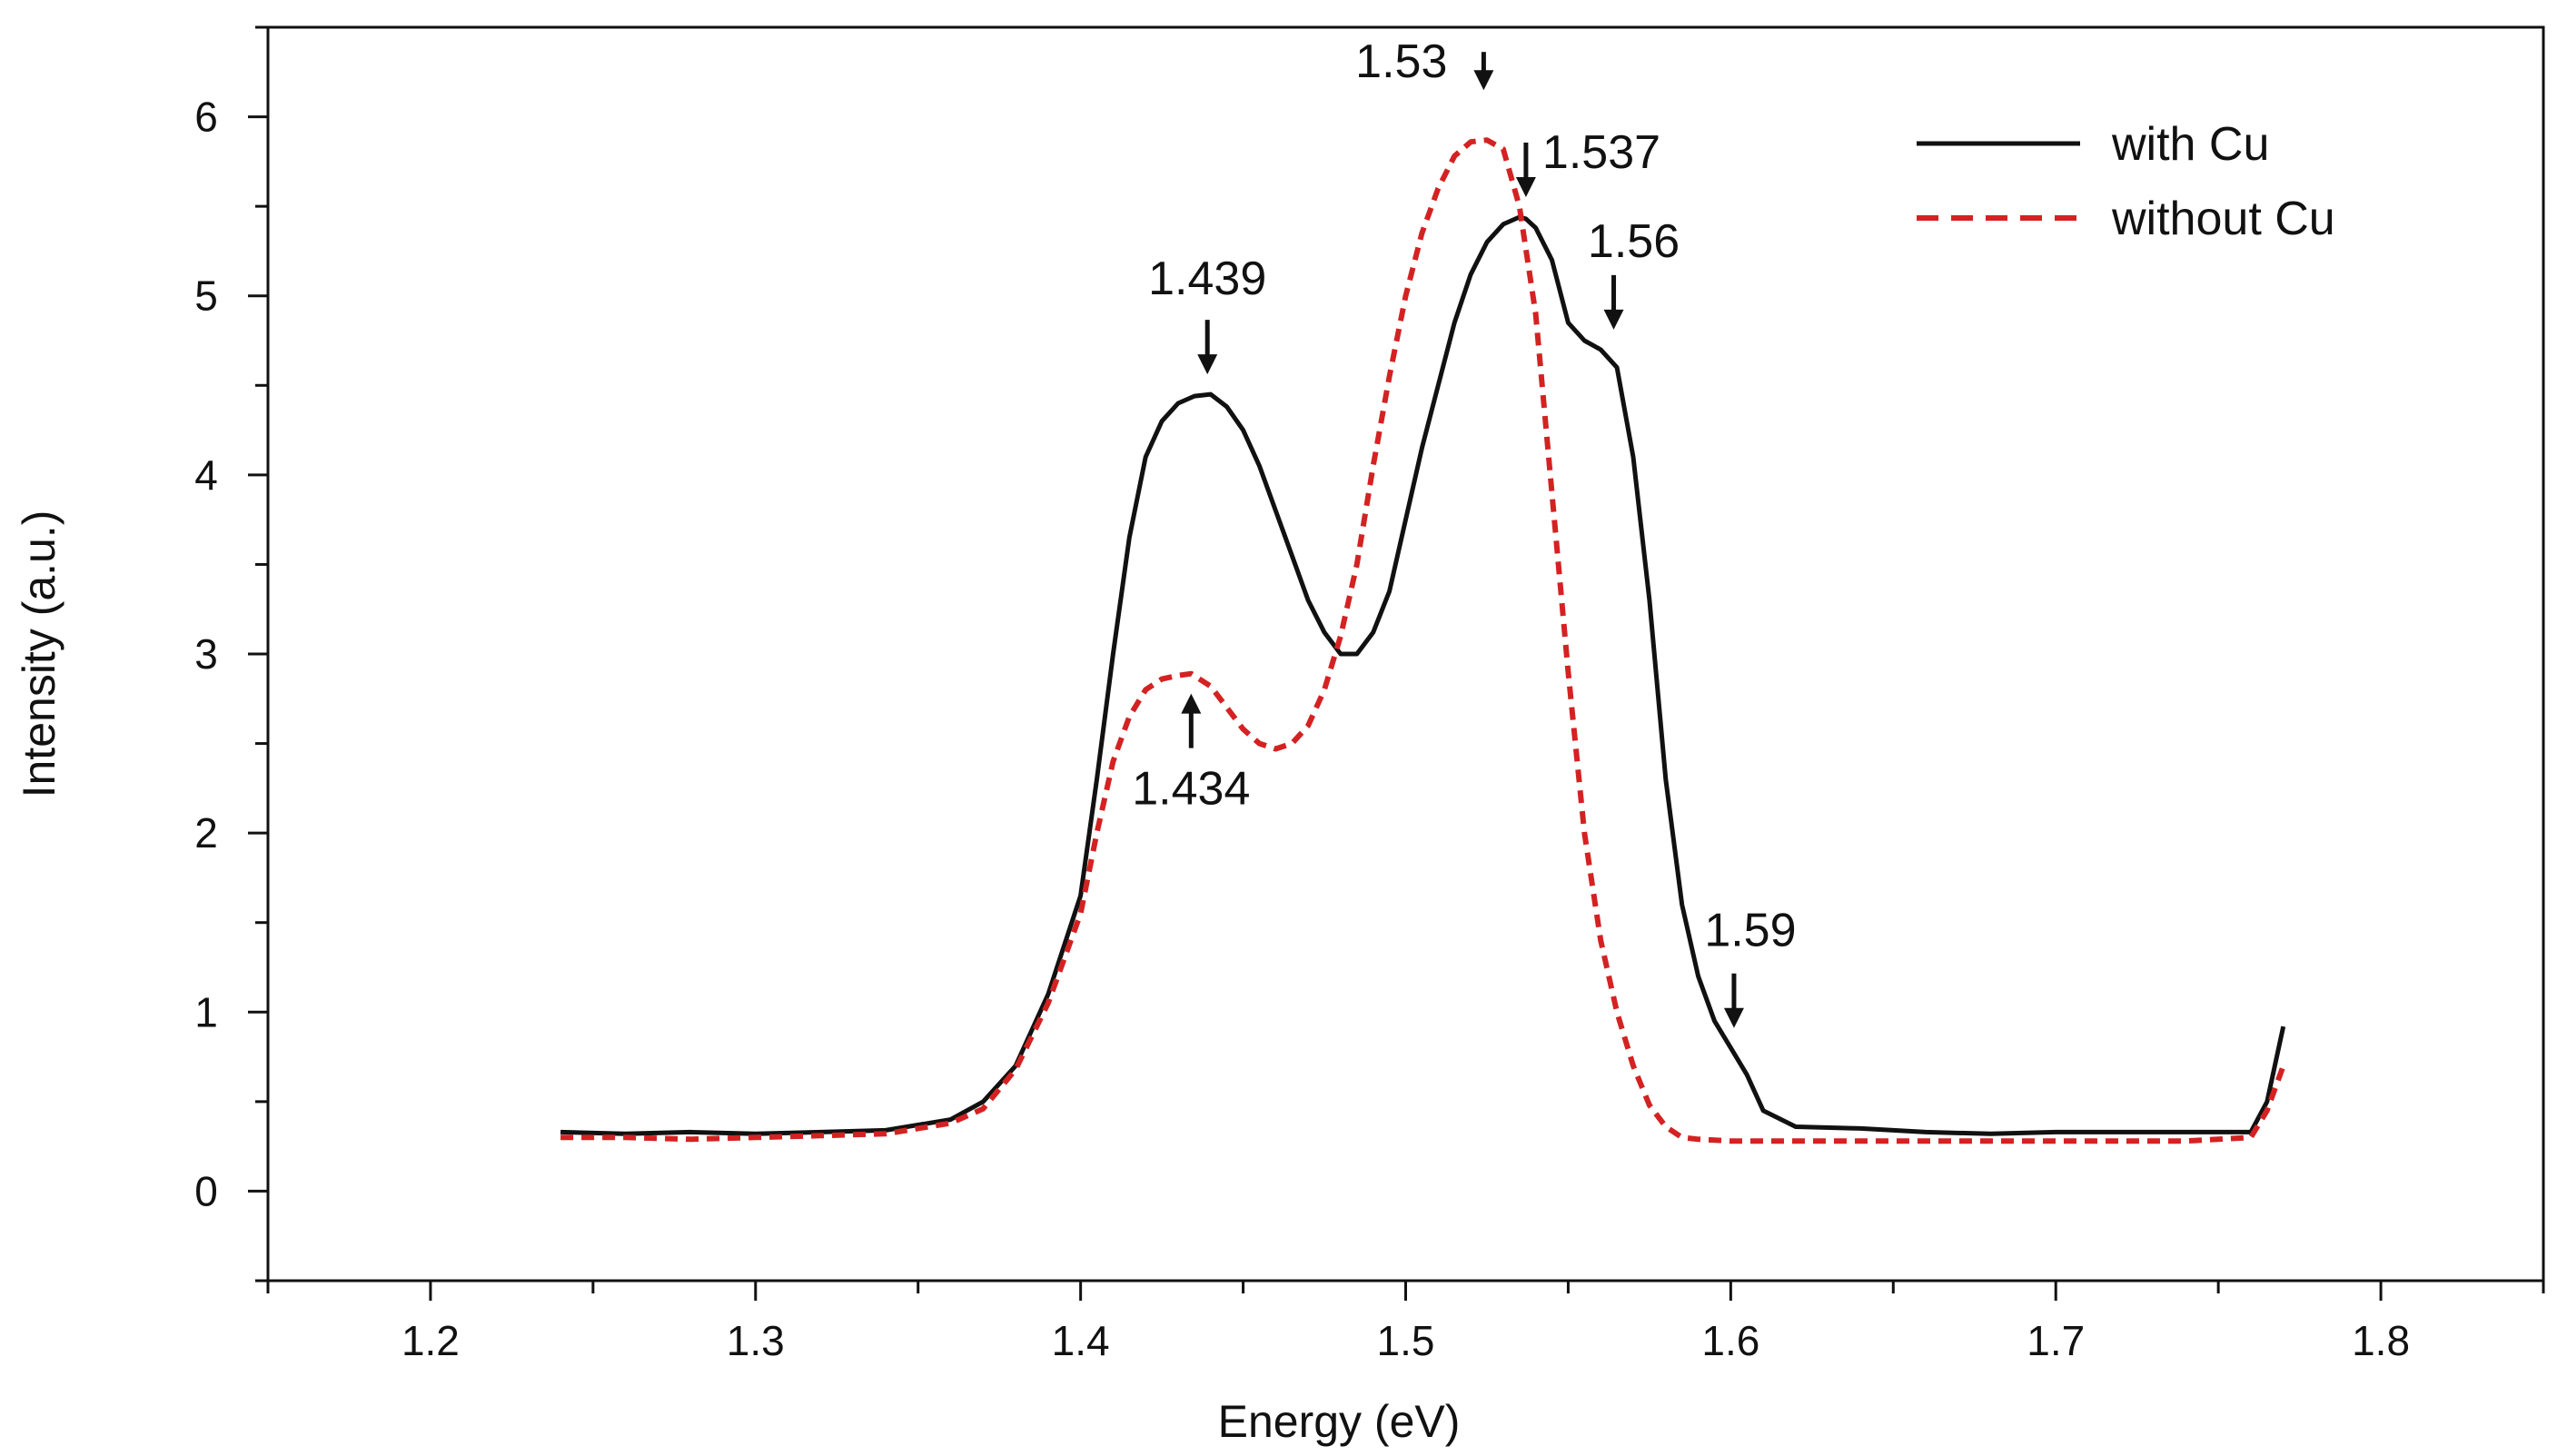 The image size is (2567, 1456). Describe the element at coordinates (1750, 966) in the screenshot. I see `peak-annotation: 1.59` at that location.